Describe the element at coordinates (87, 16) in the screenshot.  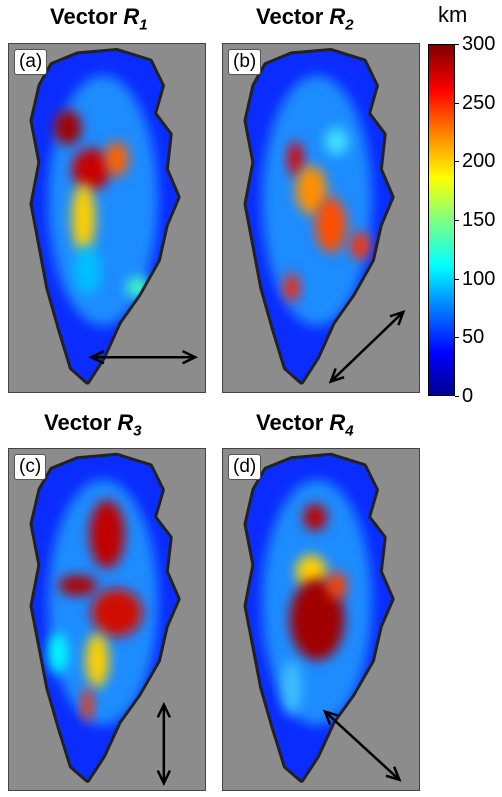
I see `panel-a-title-prefix: Vector` at that location.